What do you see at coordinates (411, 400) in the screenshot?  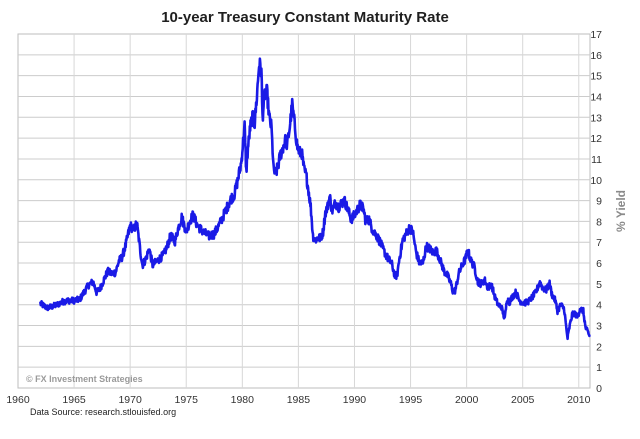 I see `x-tick-label: 1995` at bounding box center [411, 400].